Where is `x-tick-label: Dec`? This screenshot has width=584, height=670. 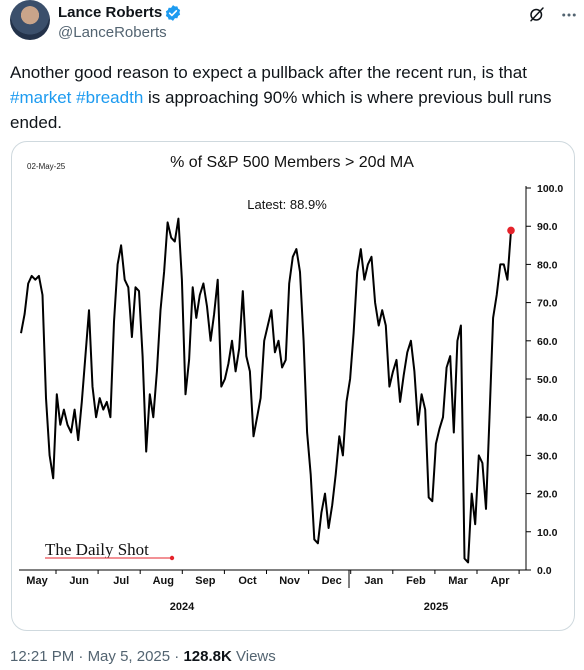 x-tick-label: Dec is located at coordinates (332, 581).